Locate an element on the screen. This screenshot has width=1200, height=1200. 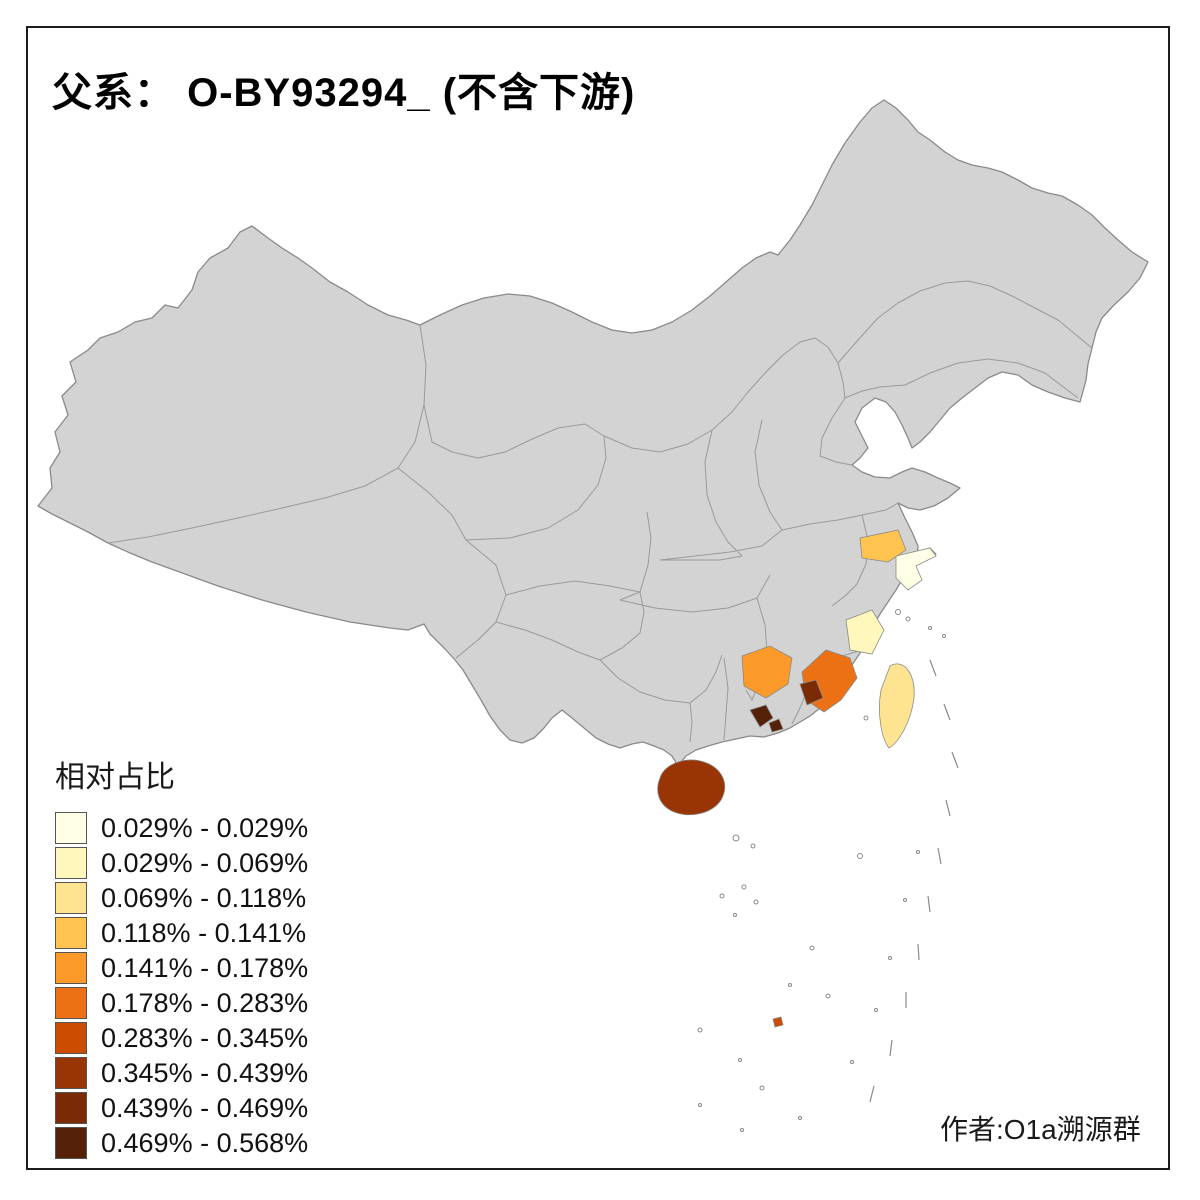
legend-item: 0.469% - 0.568% is located at coordinates (181, 1143).